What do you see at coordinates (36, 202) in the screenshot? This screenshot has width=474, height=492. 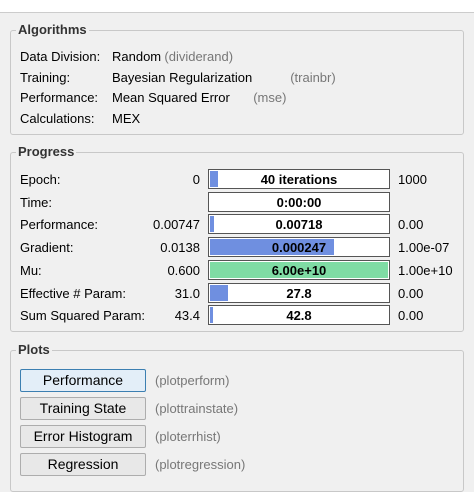 I see `row-label: Time:` at bounding box center [36, 202].